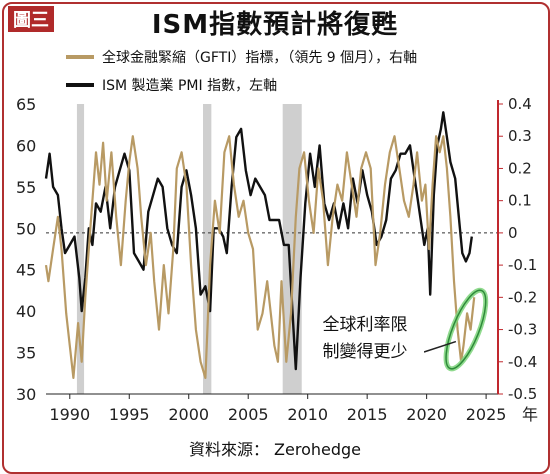 The width and height of the screenshot is (550, 474). What do you see at coordinates (426, 414) in the screenshot?
I see `x-tick-label-6: 2020` at bounding box center [426, 414].